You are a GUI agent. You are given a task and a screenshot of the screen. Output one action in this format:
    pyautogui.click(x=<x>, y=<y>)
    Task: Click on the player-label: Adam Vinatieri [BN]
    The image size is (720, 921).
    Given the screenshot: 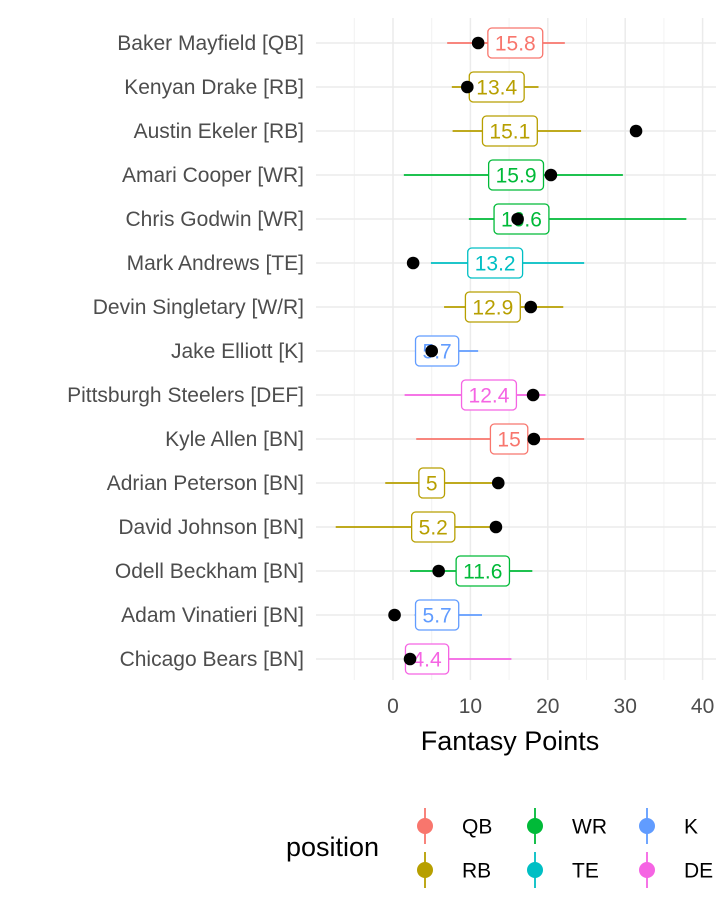 What is the action you would take?
    pyautogui.click(x=212, y=615)
    